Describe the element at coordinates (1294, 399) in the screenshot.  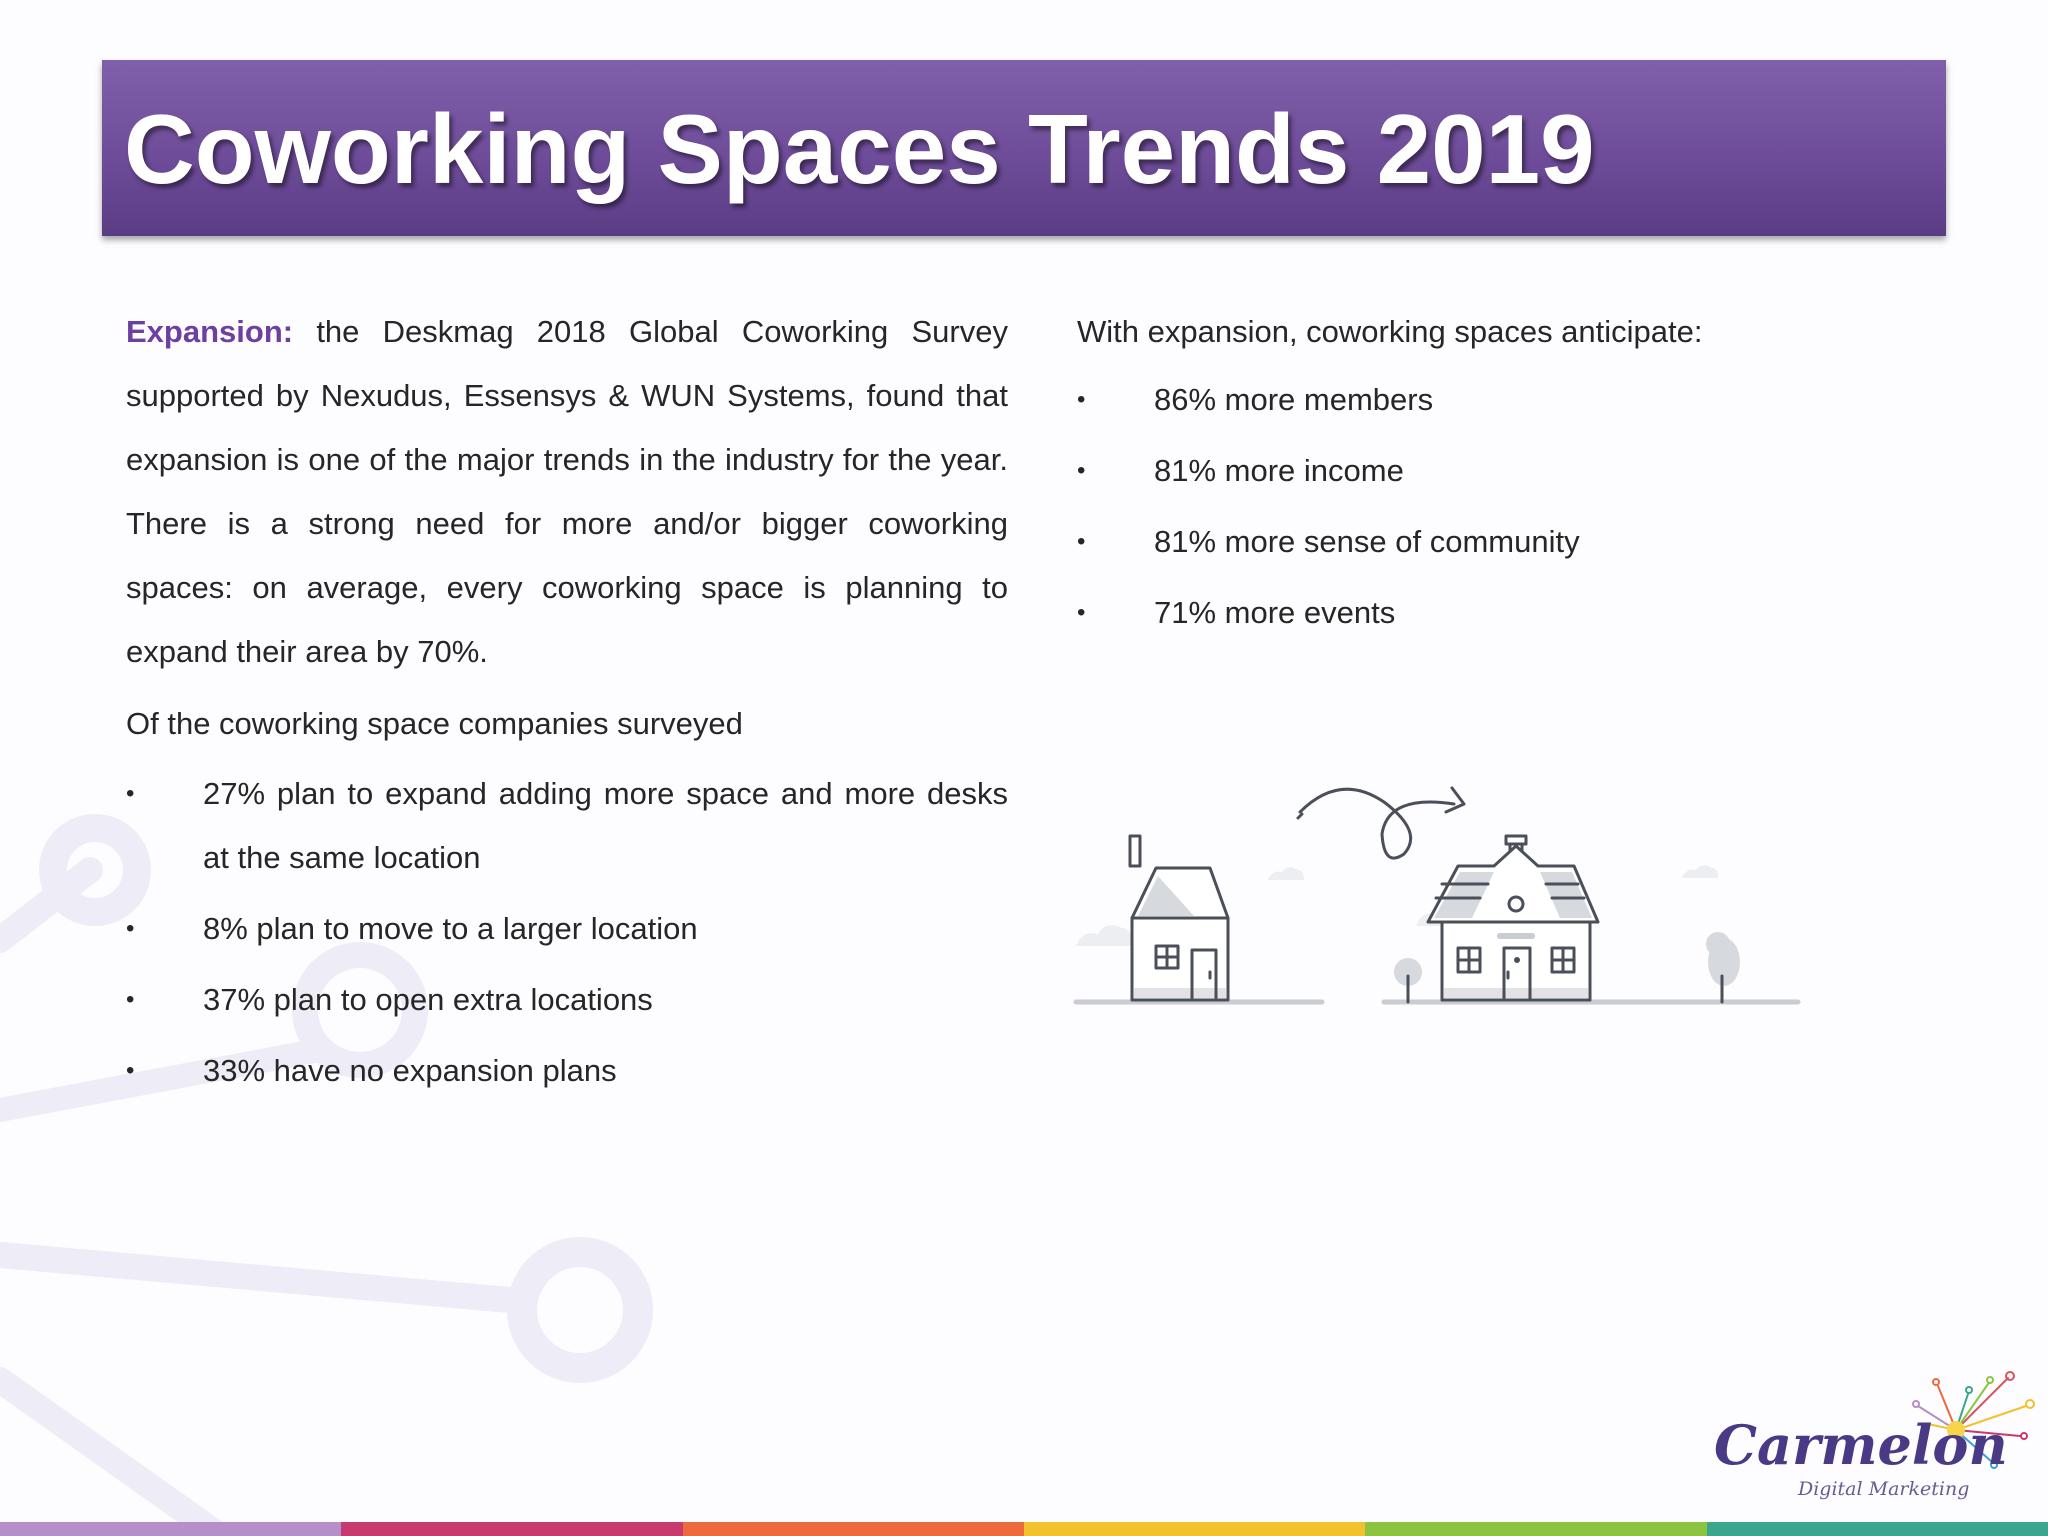
I see `bullet-text: 86% more members` at that location.